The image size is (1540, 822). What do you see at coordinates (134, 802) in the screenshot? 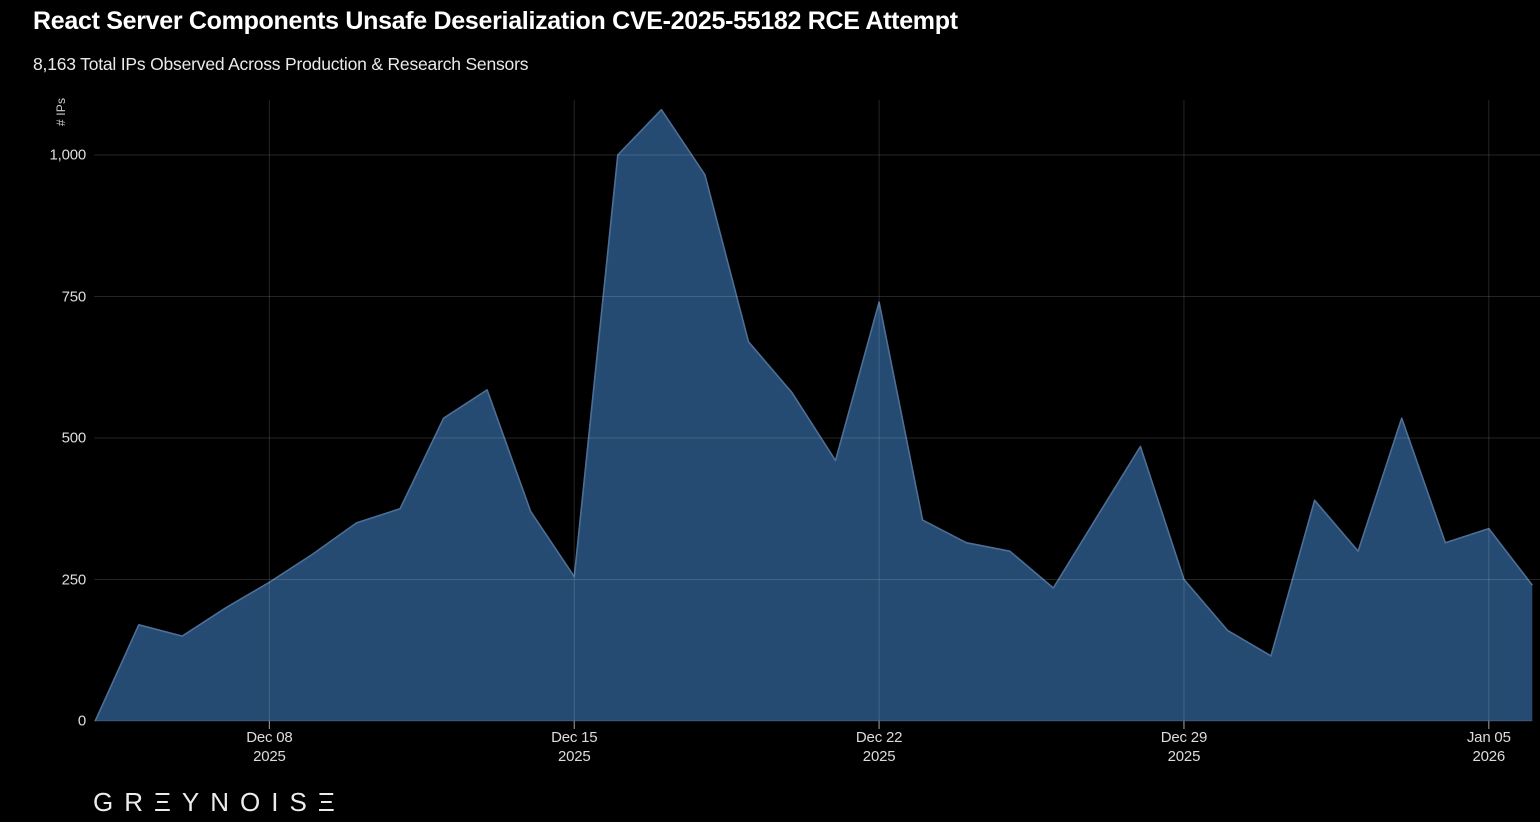
I see `logo-letter: R` at bounding box center [134, 802].